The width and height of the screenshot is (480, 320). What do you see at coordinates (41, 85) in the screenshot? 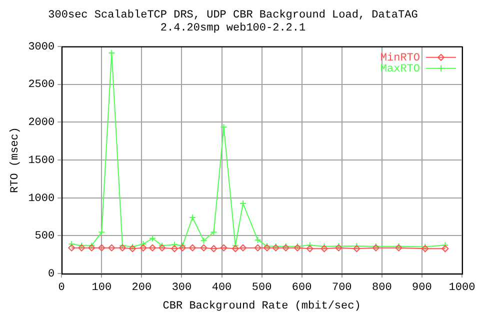
I see `y-tick-label: 2500` at bounding box center [41, 85].